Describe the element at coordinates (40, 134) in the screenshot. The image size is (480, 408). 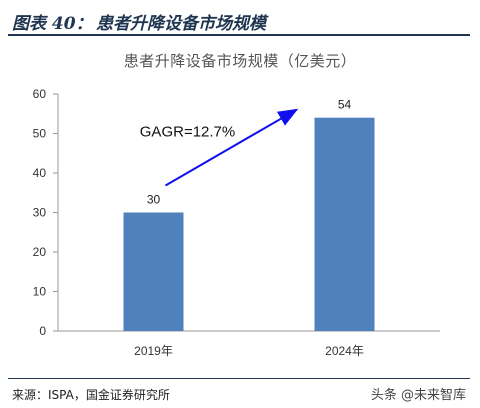
I see `y-tick-label: 50` at that location.